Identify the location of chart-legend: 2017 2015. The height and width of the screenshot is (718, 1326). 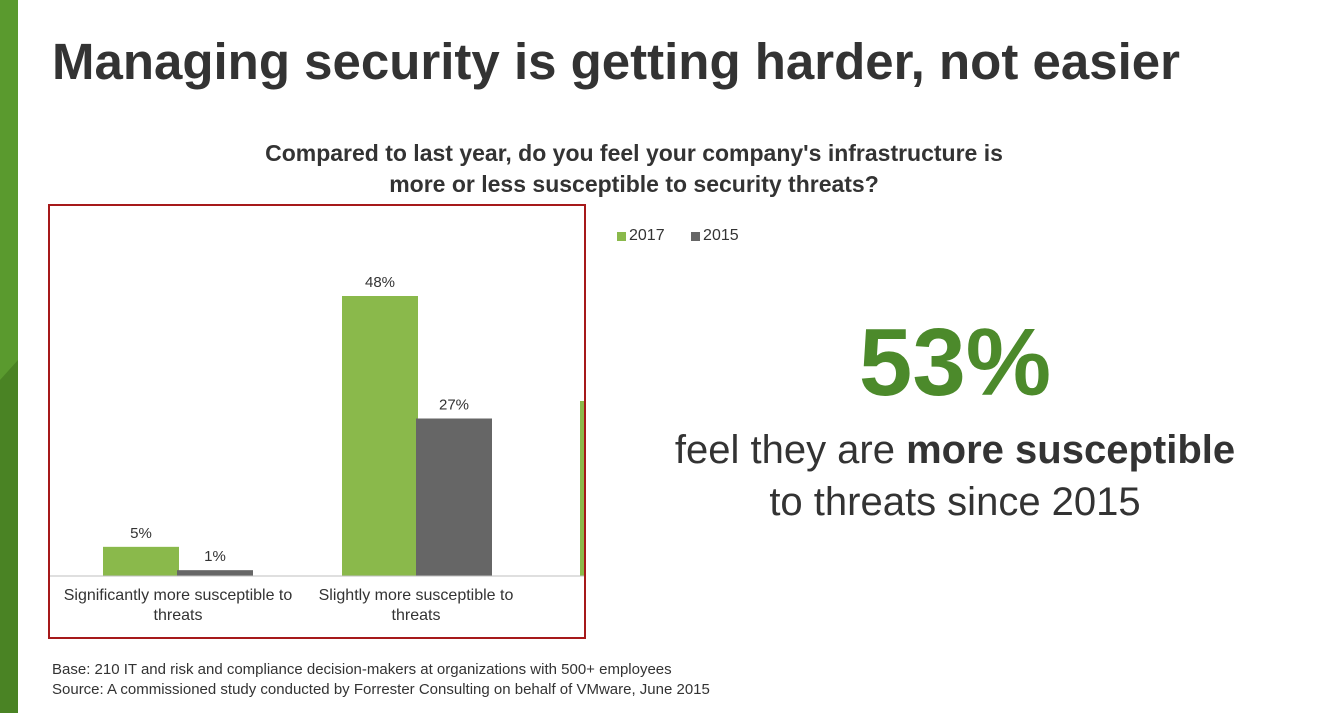
(689, 236).